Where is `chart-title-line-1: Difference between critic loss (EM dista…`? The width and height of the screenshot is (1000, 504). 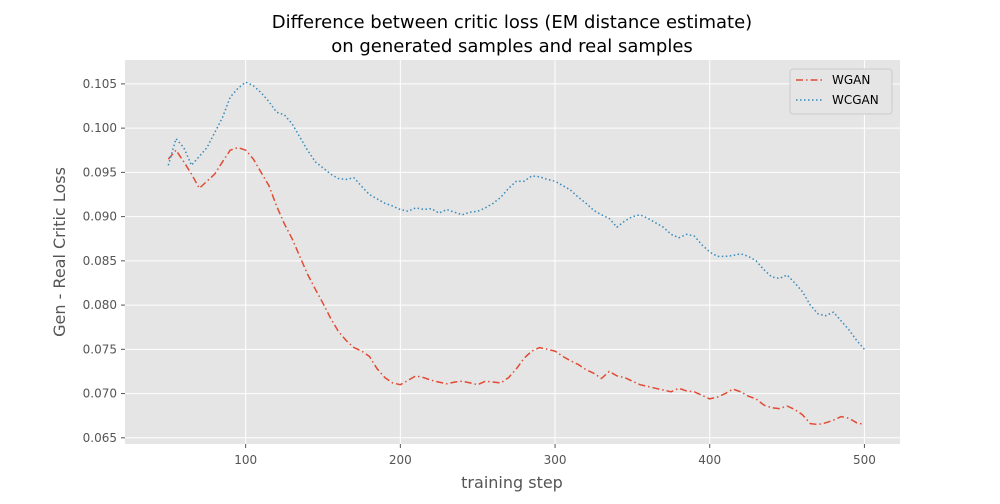 chart-title-line-1: Difference between critic loss (EM dista… is located at coordinates (512, 22).